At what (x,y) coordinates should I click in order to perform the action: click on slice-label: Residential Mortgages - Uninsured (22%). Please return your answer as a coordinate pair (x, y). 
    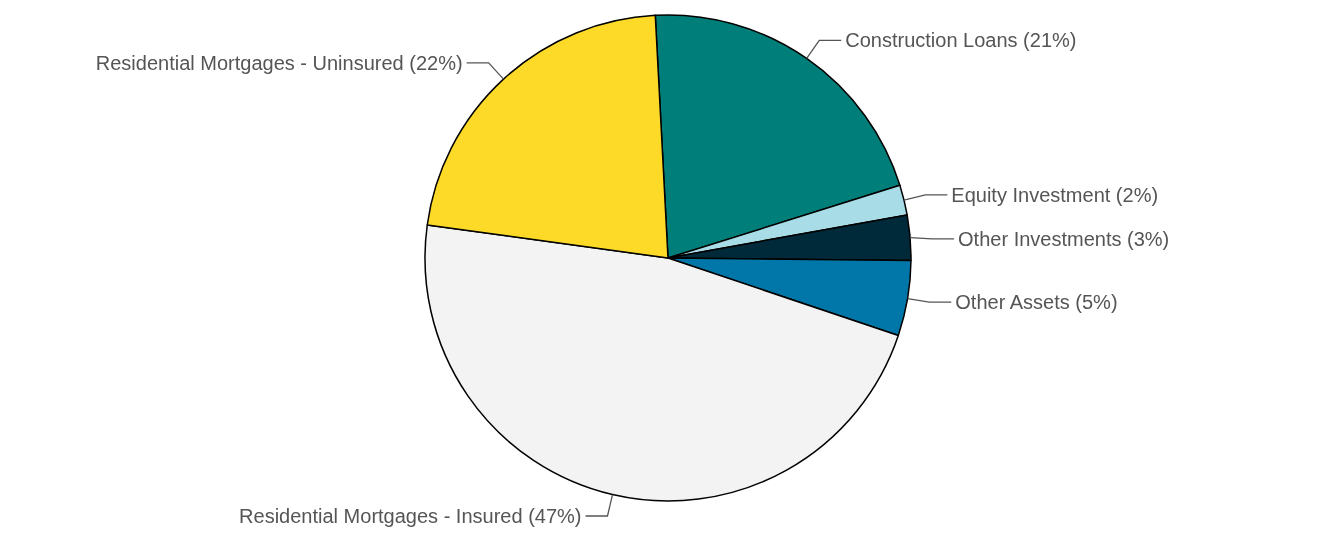
    Looking at the image, I should click on (279, 62).